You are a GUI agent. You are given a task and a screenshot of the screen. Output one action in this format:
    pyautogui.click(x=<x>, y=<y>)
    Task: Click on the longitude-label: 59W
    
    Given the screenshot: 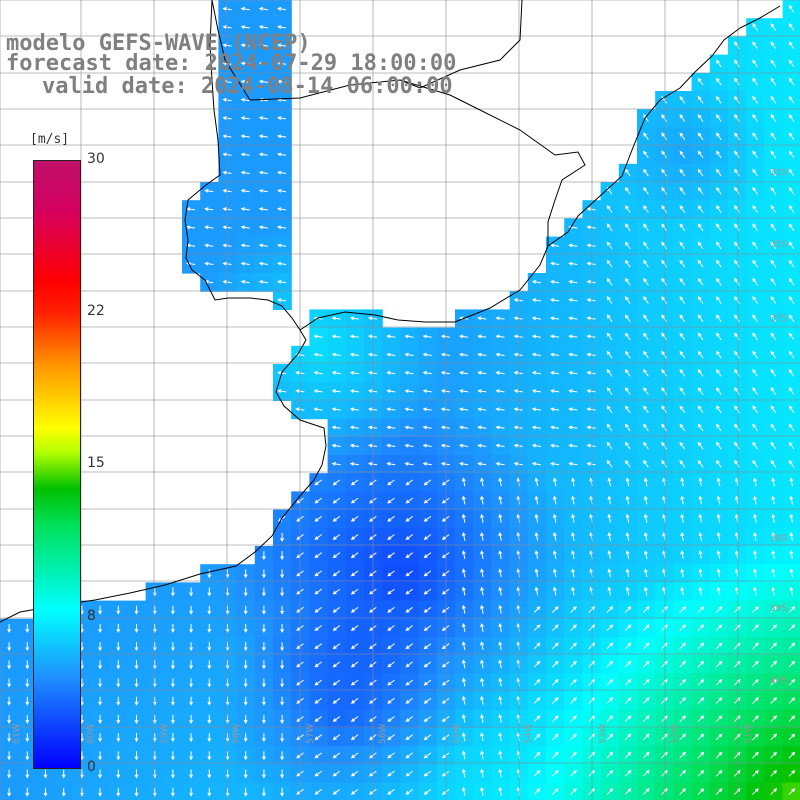 What is the action you would take?
    pyautogui.click(x=165, y=733)
    